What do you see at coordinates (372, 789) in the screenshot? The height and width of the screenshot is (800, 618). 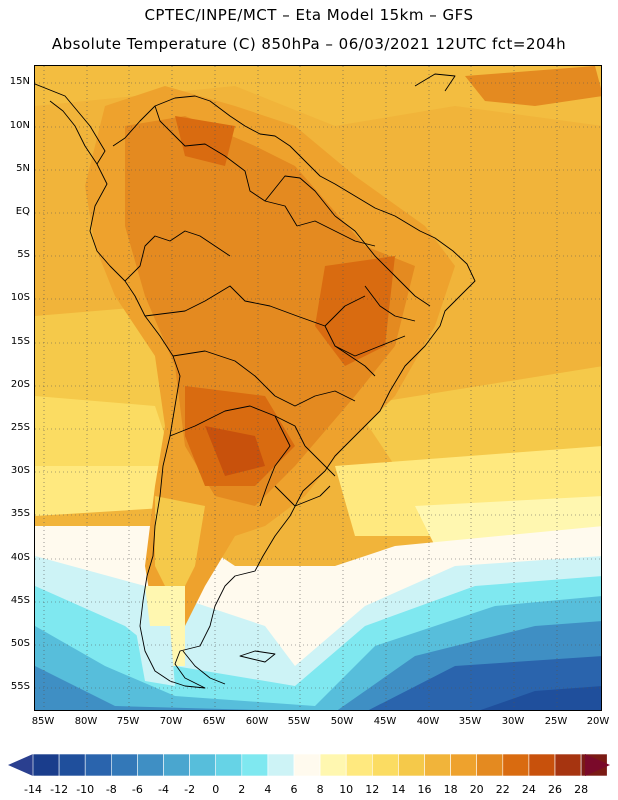 I see `colorbar-label: 12` at bounding box center [372, 789].